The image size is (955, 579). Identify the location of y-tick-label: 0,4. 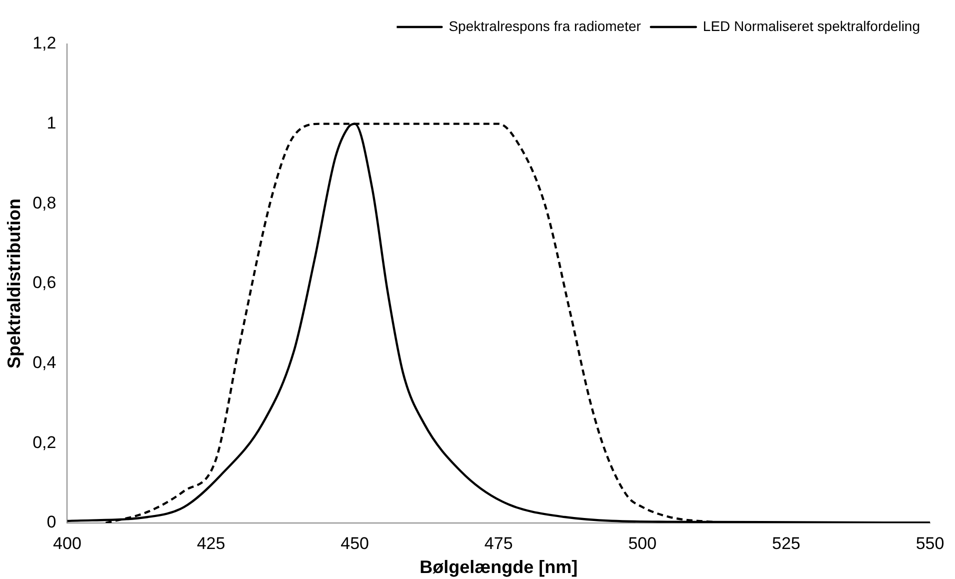
(44, 362).